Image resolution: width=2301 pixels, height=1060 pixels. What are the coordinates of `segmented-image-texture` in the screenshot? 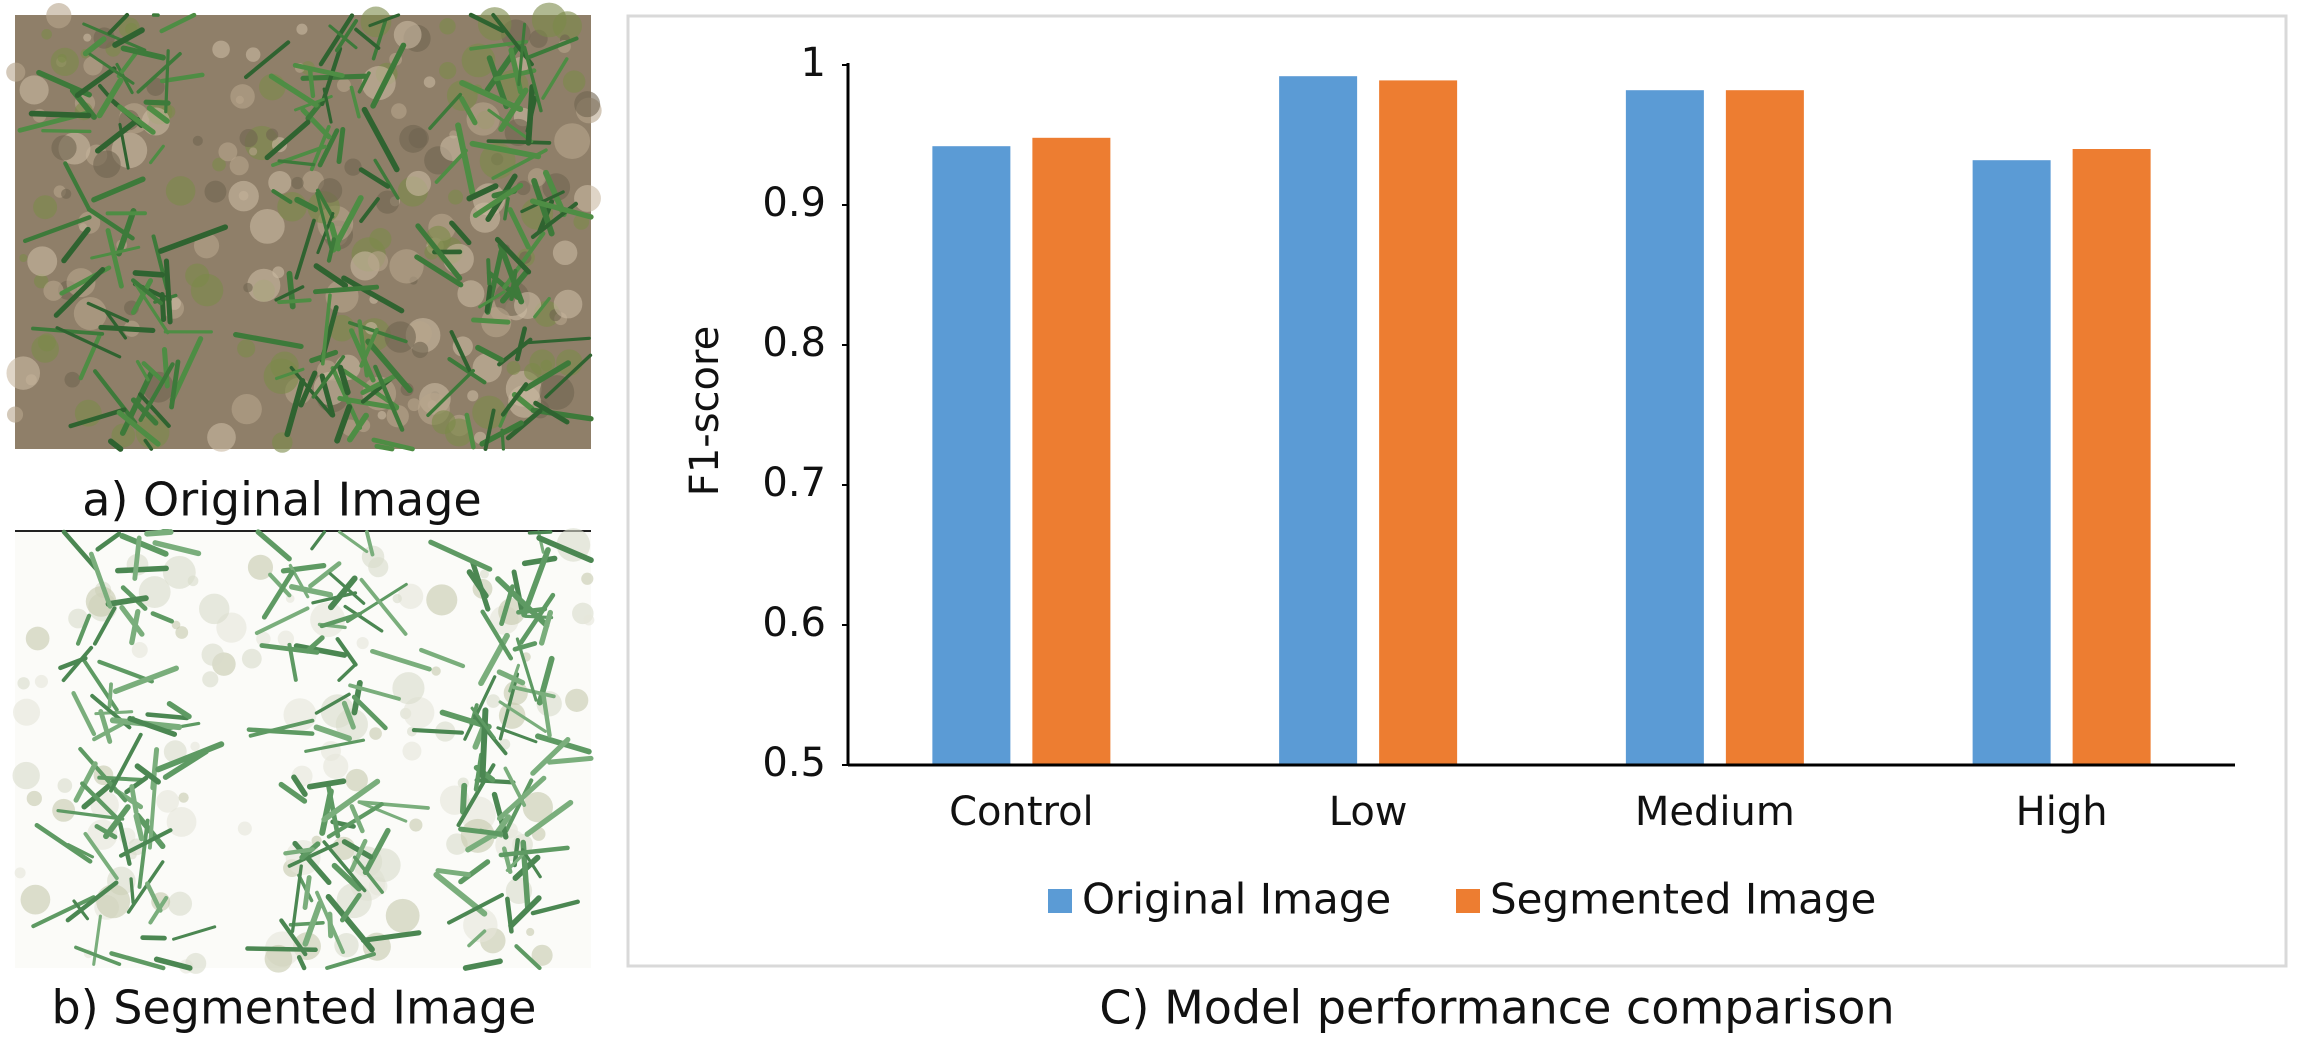 It's located at (303, 751).